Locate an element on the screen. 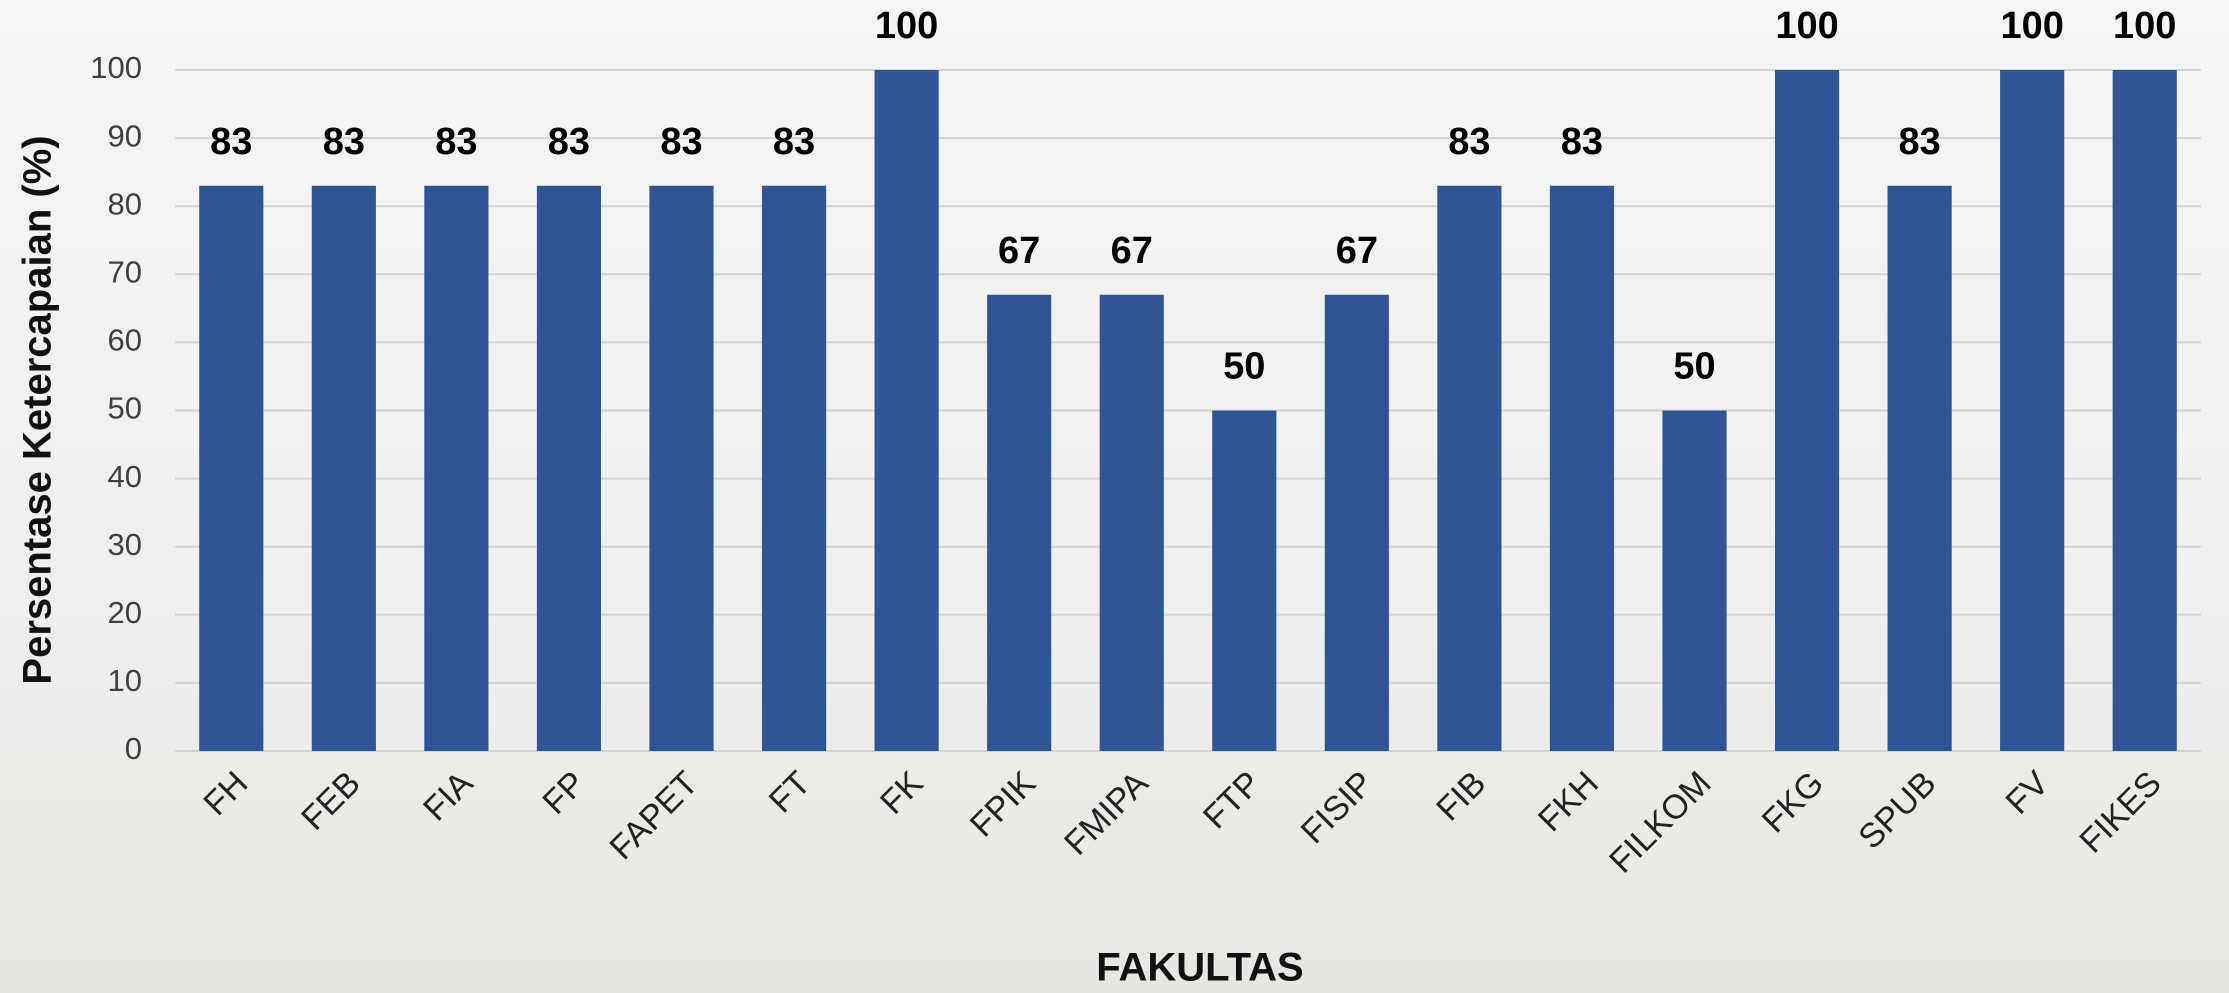 The image size is (2229, 993). y-tick-label: 100 is located at coordinates (116, 67).